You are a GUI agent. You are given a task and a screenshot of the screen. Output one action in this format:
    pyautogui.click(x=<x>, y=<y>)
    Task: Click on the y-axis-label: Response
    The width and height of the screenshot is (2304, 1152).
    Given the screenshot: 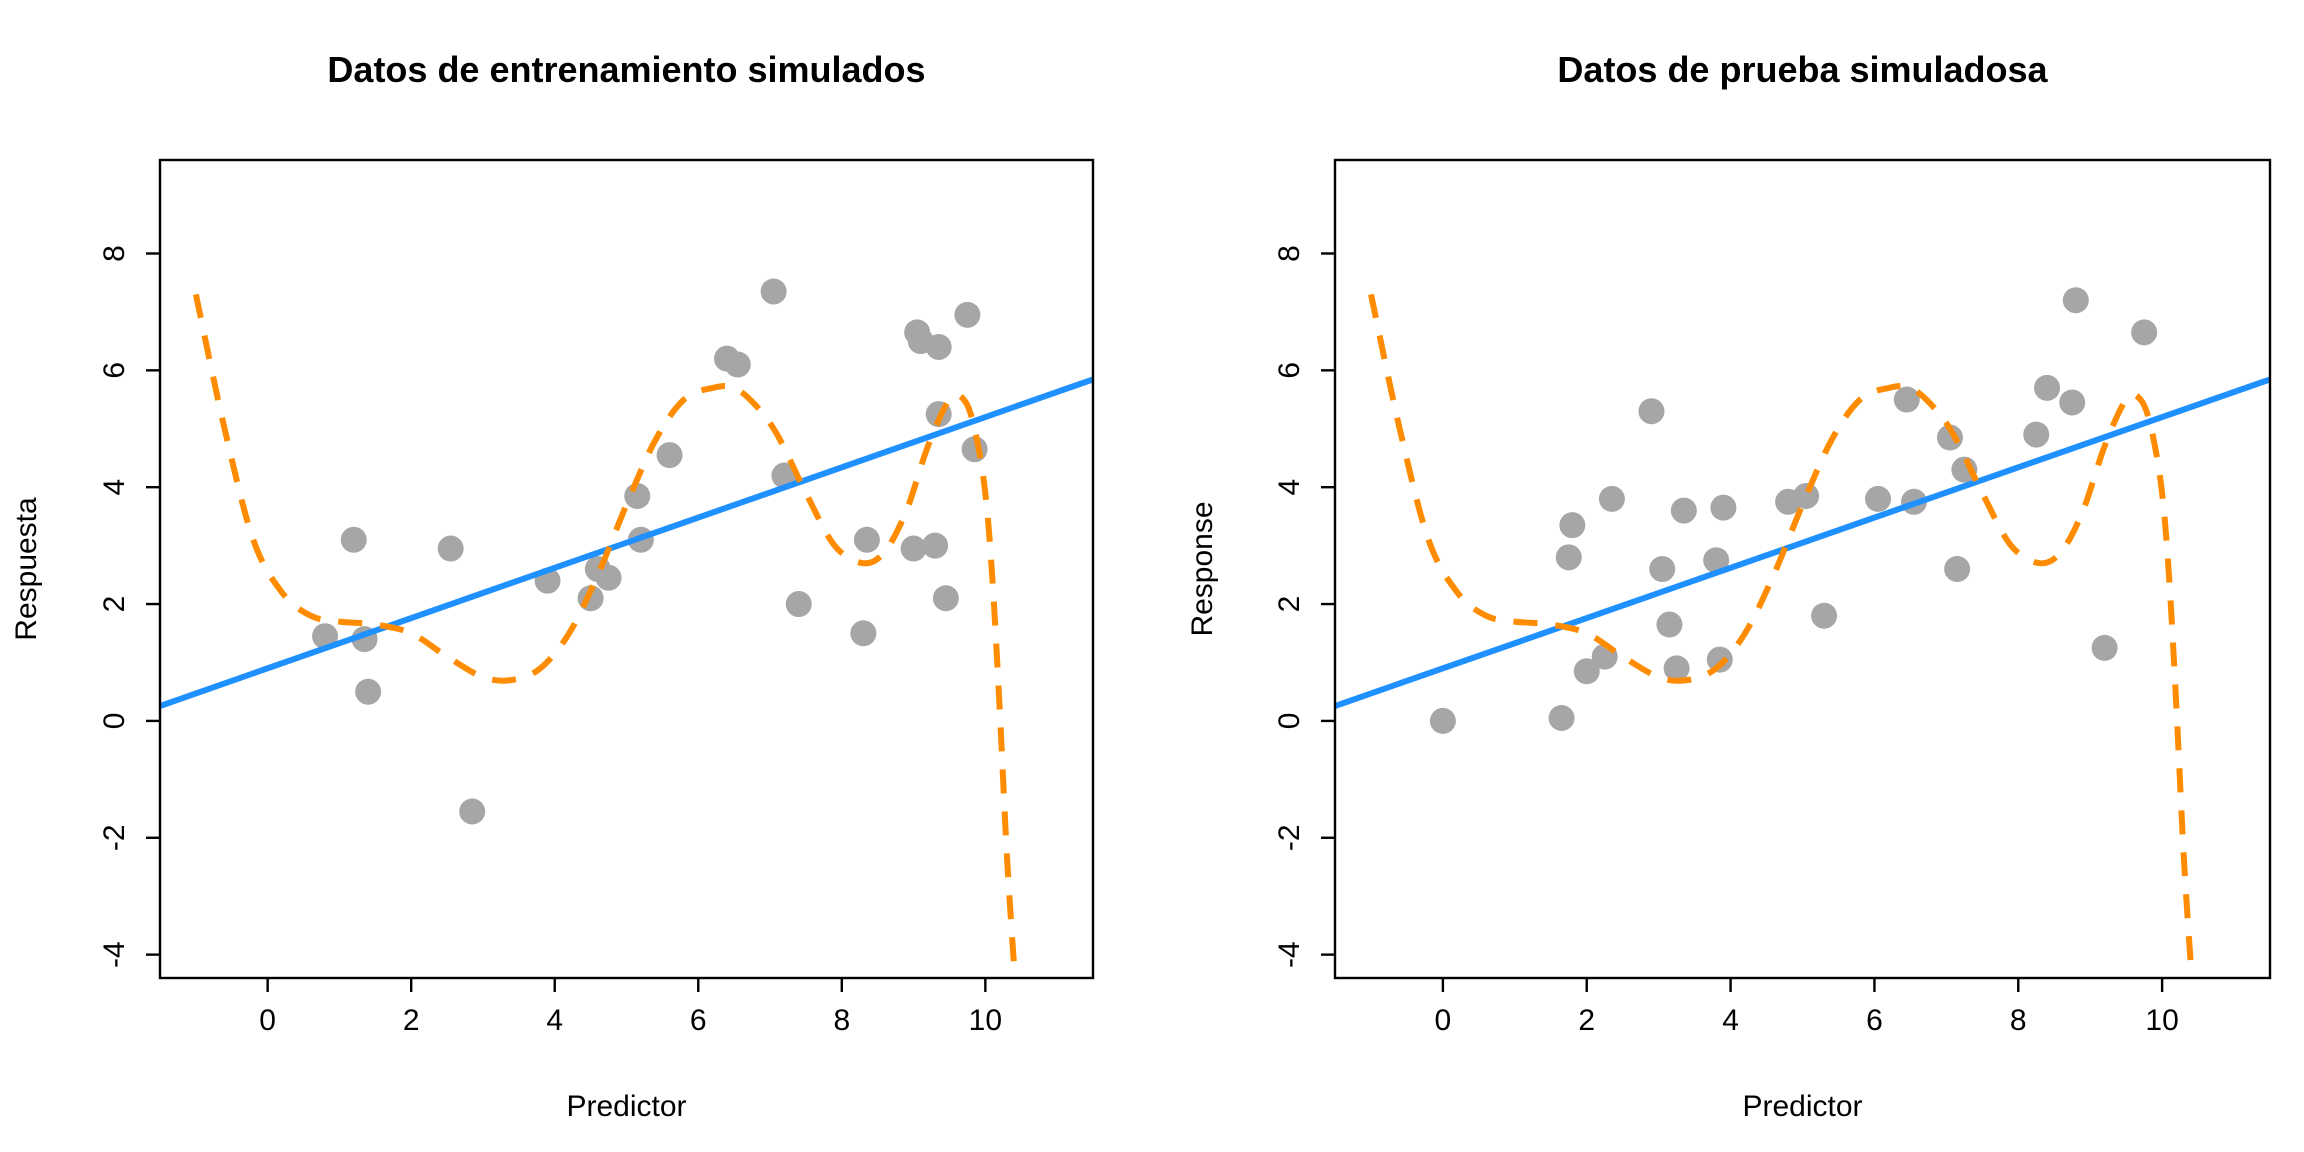 What is the action you would take?
    pyautogui.click(x=1202, y=568)
    